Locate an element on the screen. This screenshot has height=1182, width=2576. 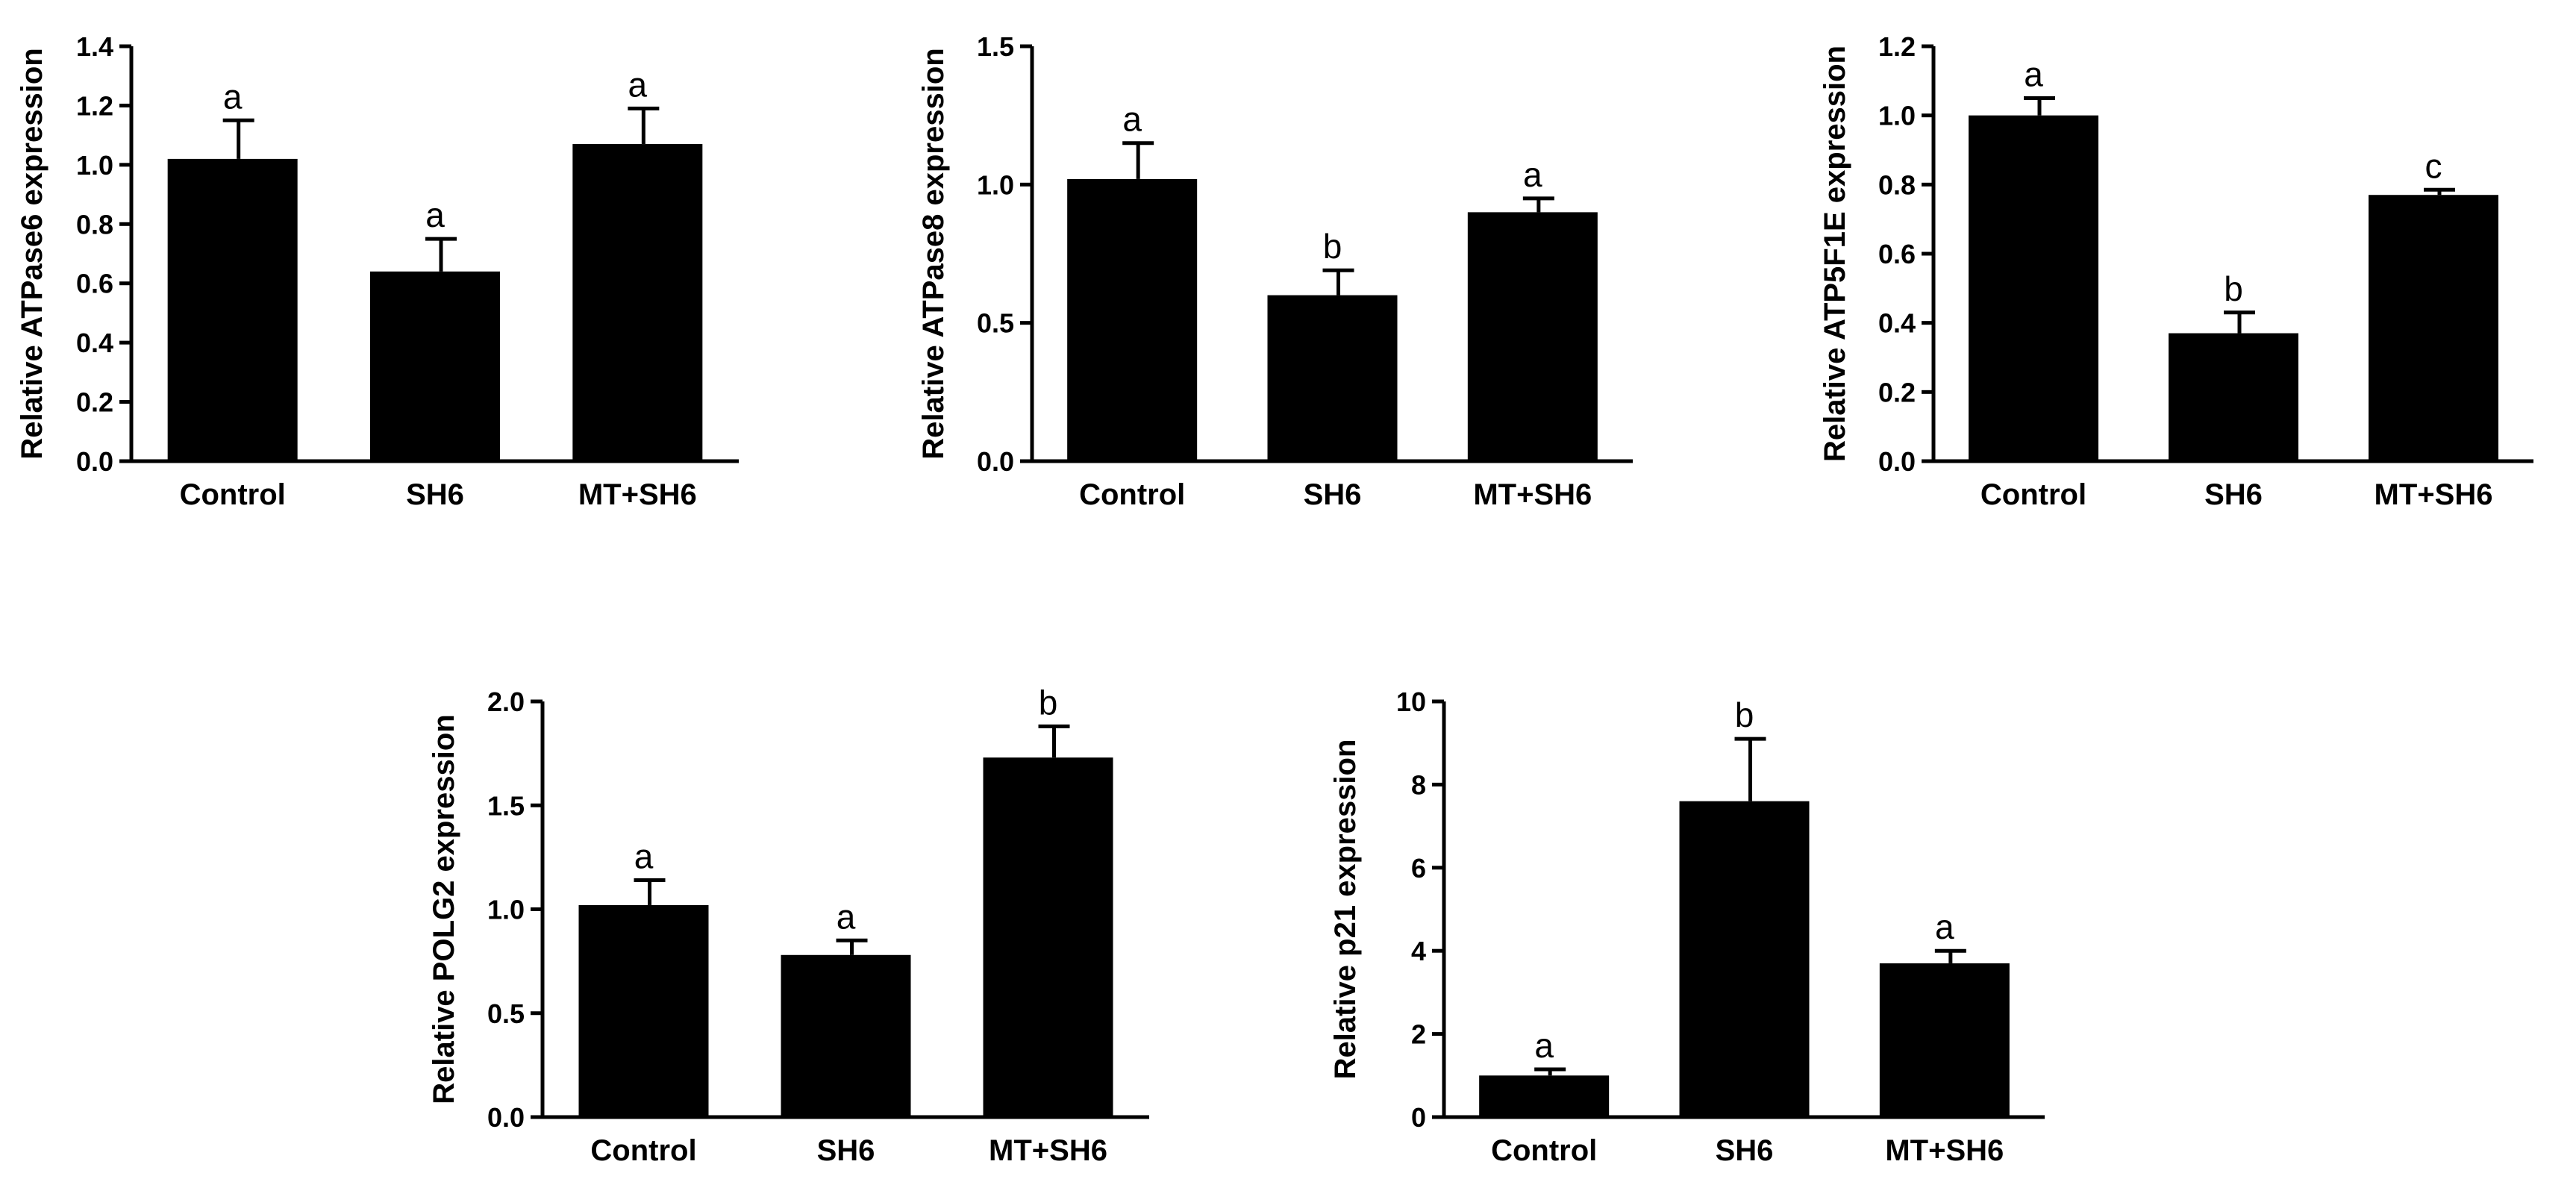
y-tick-label: 4 is located at coordinates (1418, 951).